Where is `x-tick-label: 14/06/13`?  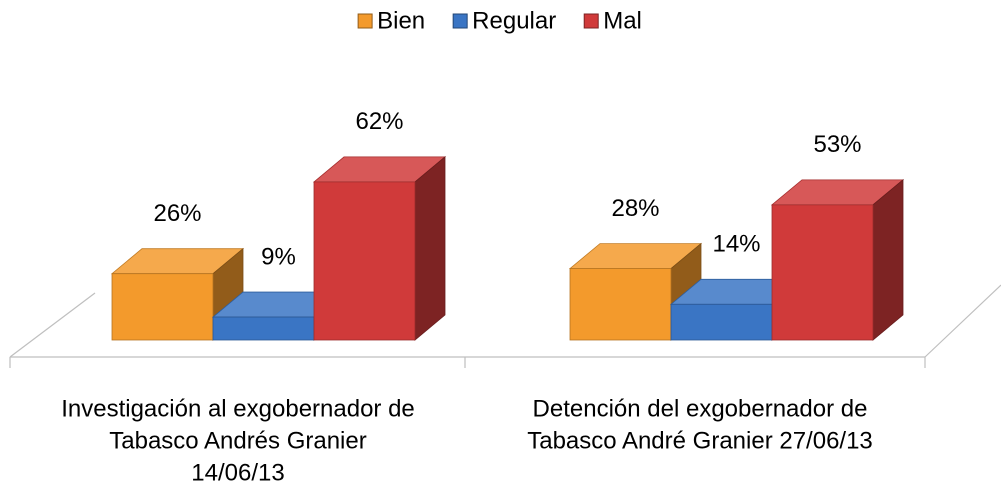 x-tick-label: 14/06/13 is located at coordinates (237, 472).